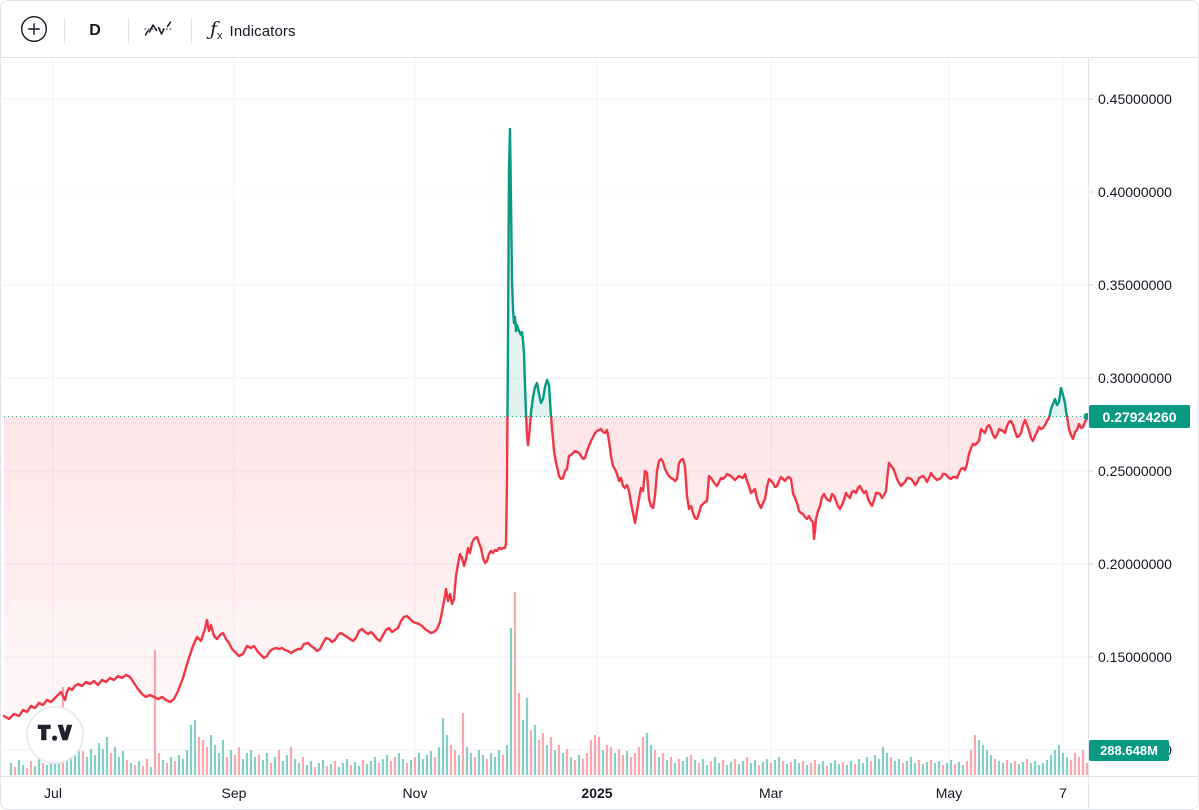  I want to click on plus-circle-icon, so click(34, 31).